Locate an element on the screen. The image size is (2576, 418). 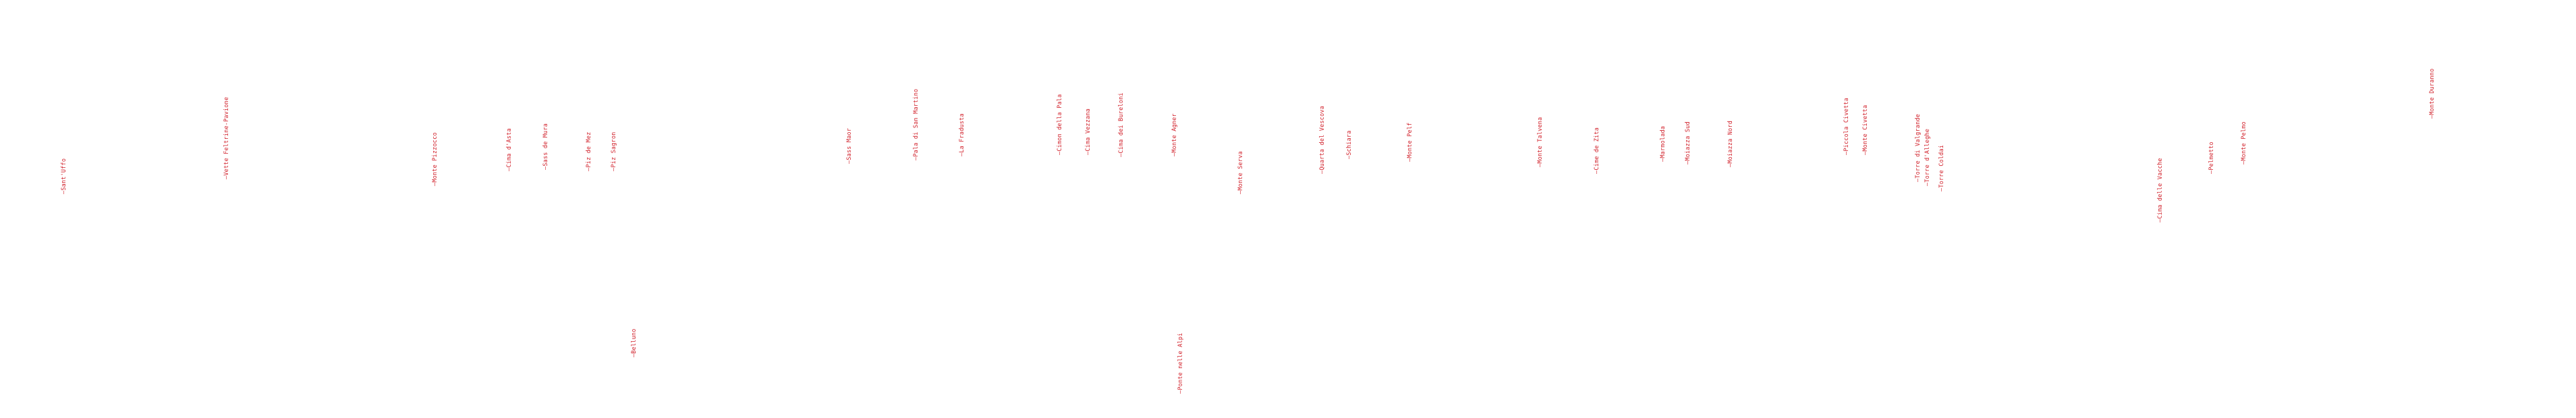
peak-label: —Monte Pizzocco is located at coordinates (435, 159).